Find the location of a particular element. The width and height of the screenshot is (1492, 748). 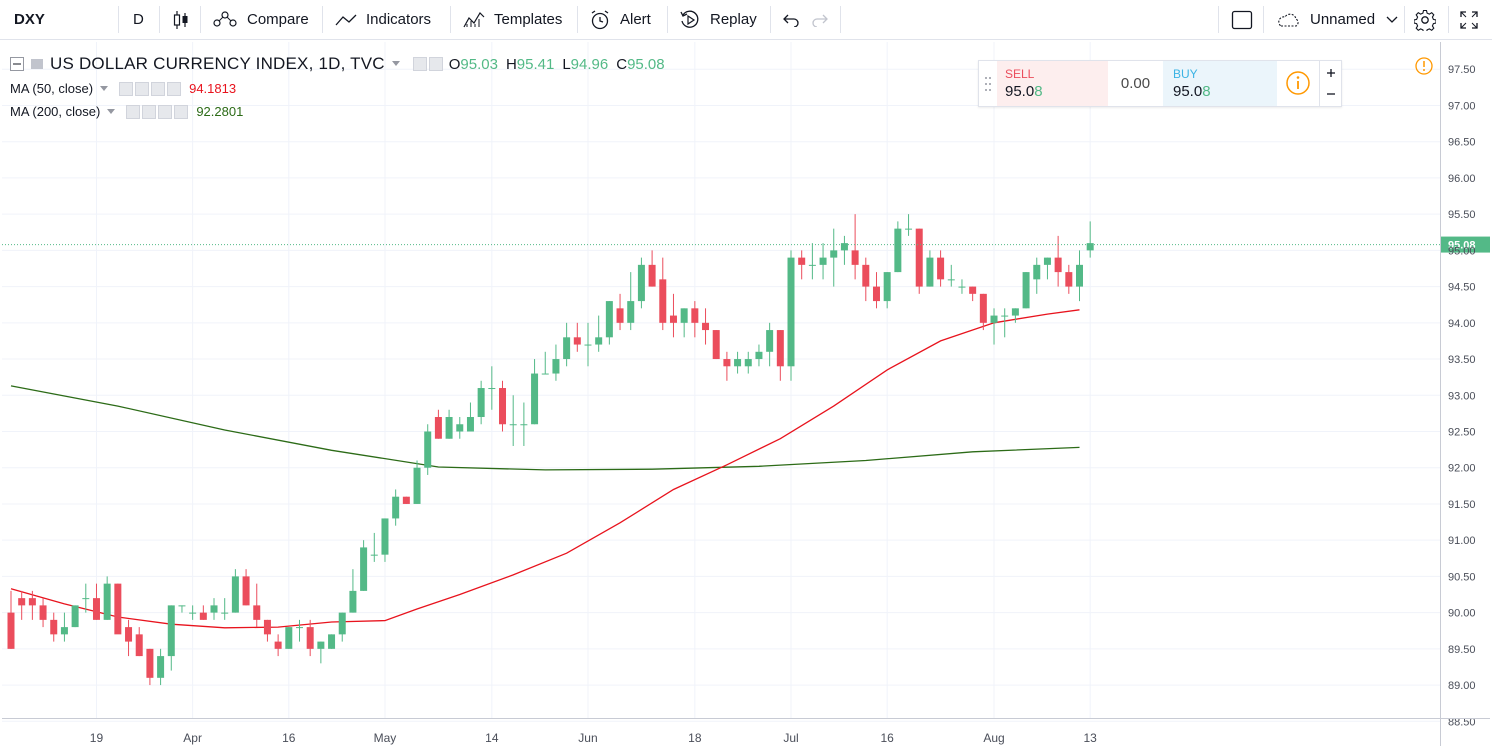

compare-button: Compare is located at coordinates (260, 19).